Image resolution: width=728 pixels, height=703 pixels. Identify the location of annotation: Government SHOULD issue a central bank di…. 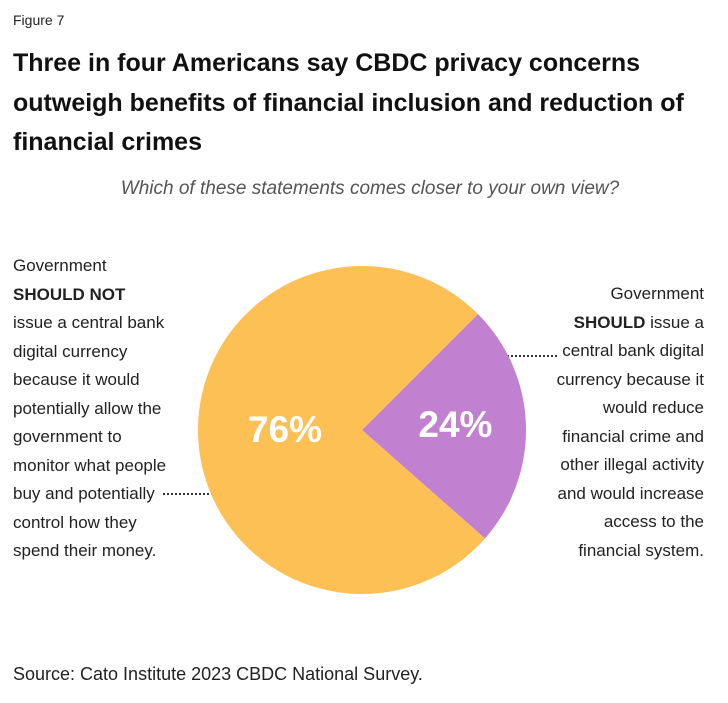
(624, 422).